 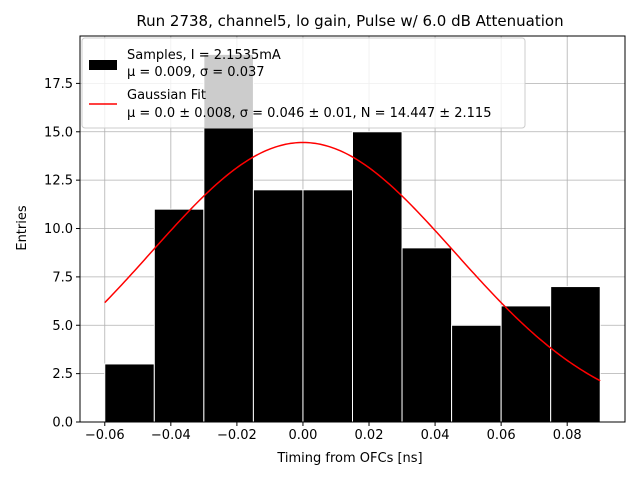 I want to click on y-tick-label: 15.0, so click(x=58, y=132).